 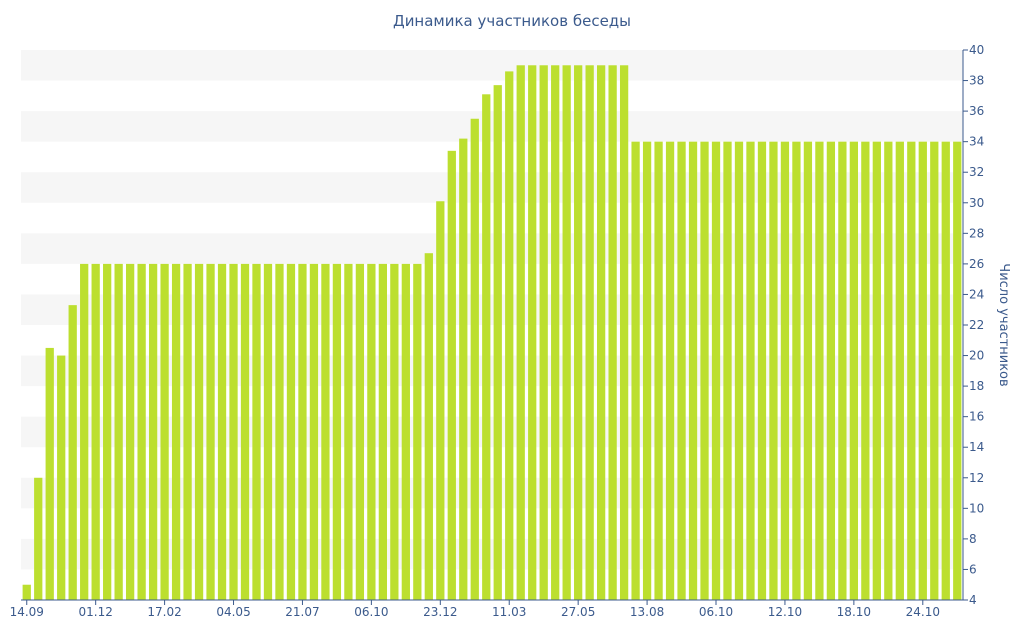 I want to click on x-tick-label: 14.09, so click(x=27, y=612).